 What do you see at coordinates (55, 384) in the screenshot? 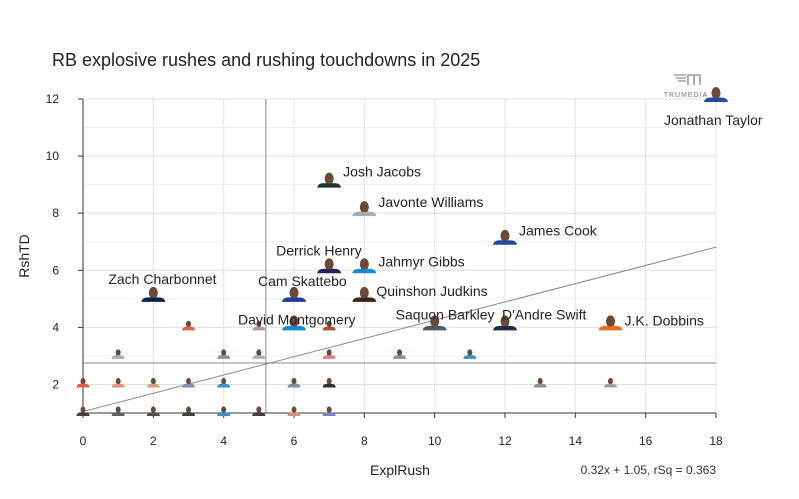
I see `y-tick-label: 2` at bounding box center [55, 384].